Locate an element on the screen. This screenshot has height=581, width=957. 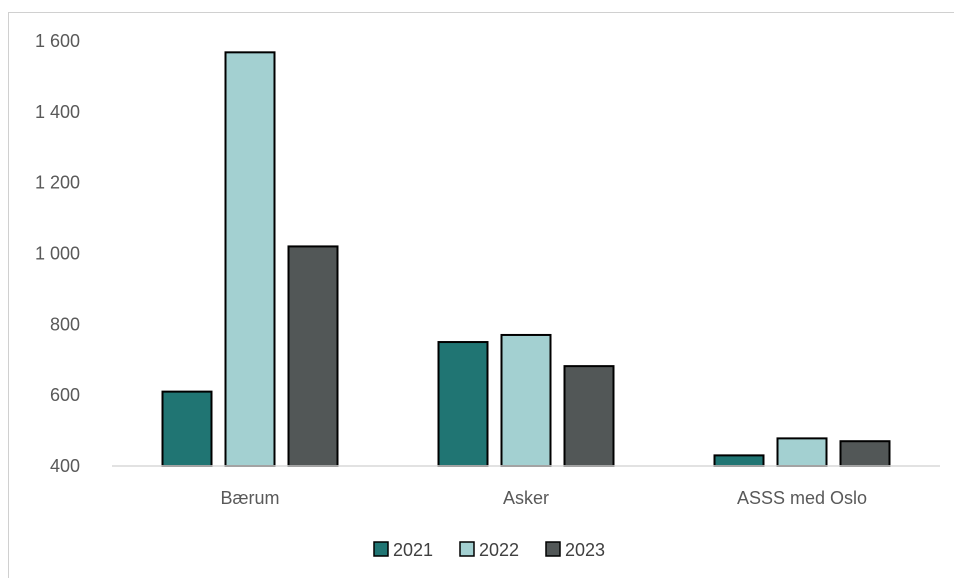
y-tick-label: 1 000 is located at coordinates (57, 254).